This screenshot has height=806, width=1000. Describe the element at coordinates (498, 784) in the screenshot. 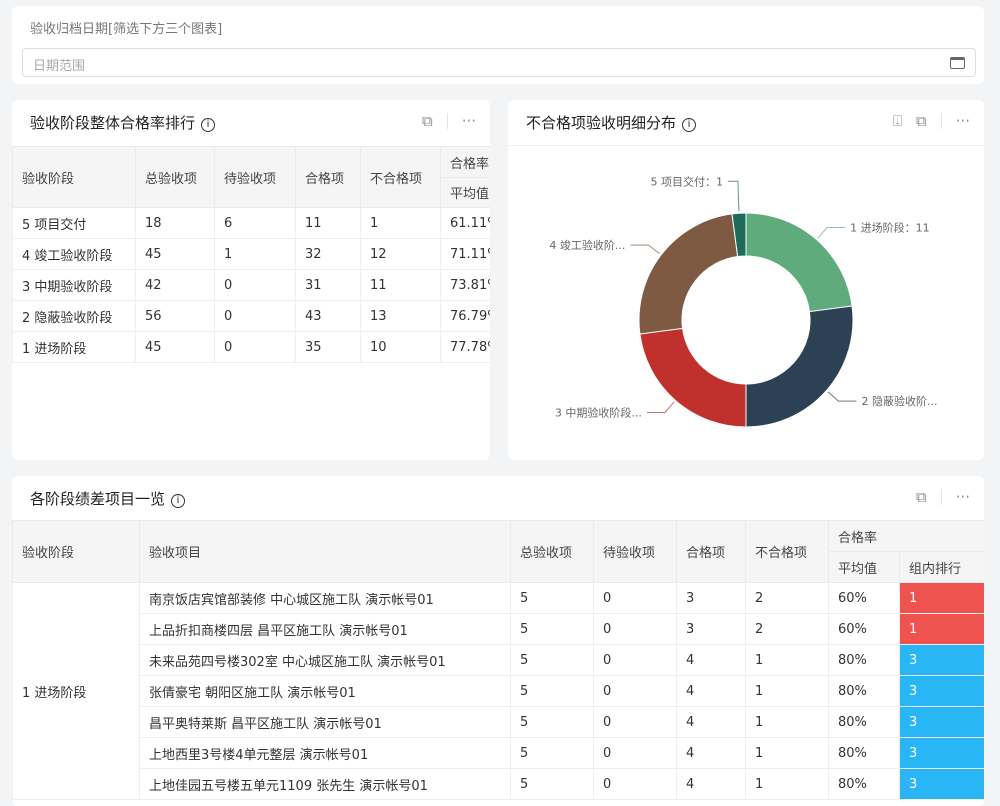

I see `table-row: 上地佳园五号楼五单元1109 张先生 演示帐号01 5 0 4 1 80% 3` at that location.